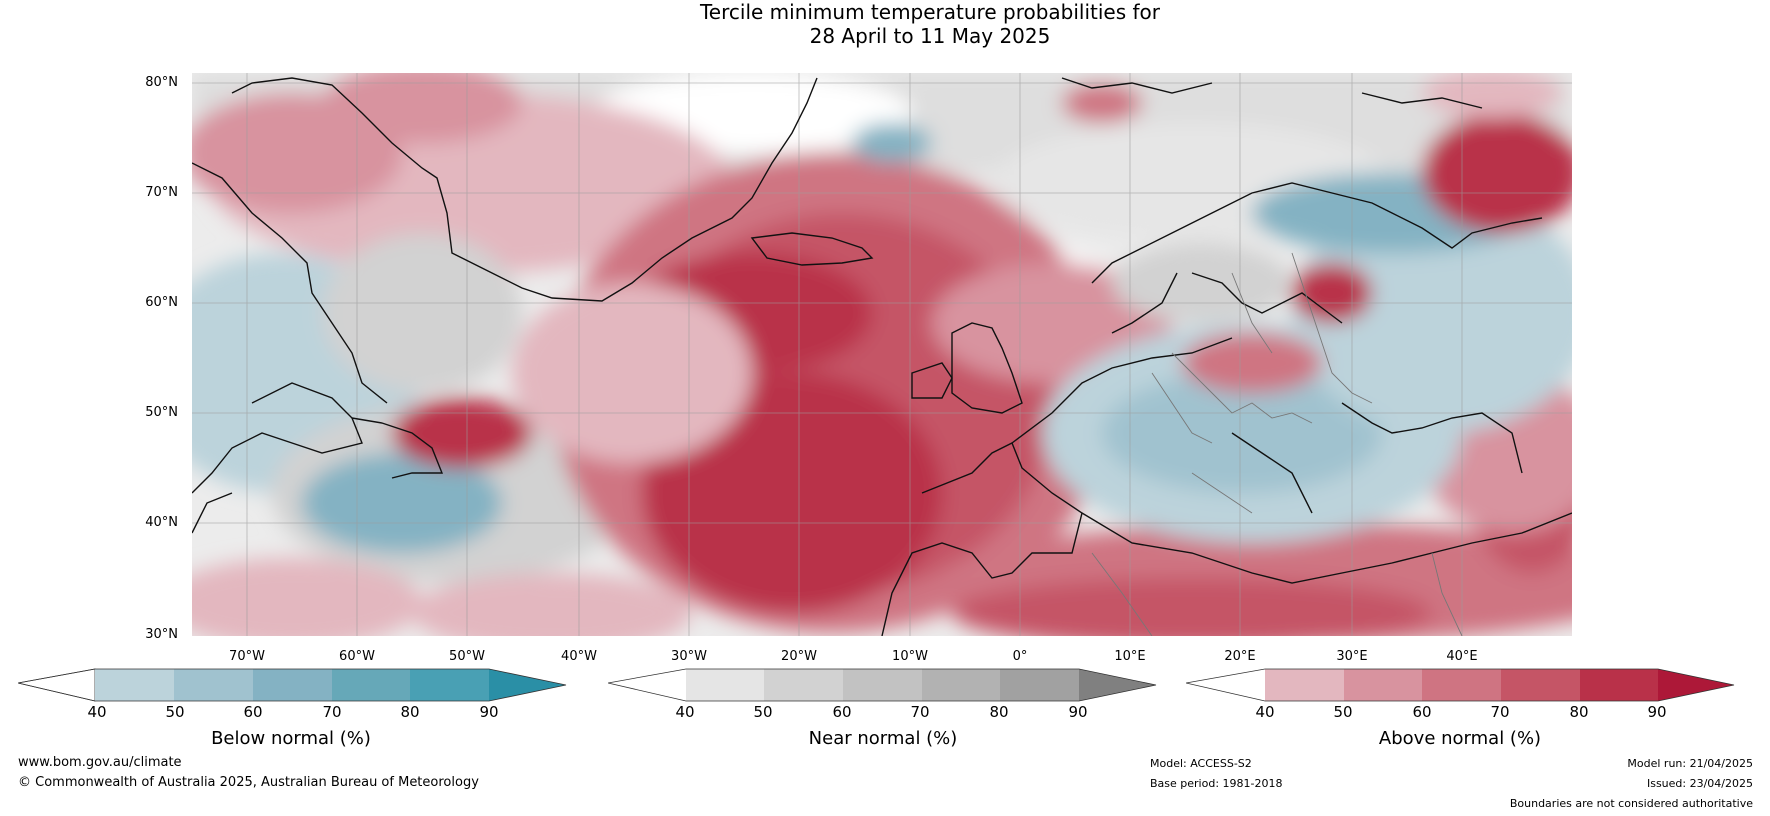  Describe the element at coordinates (1117, 685) in the screenshot. I see `cb-near-over-arrow` at that location.